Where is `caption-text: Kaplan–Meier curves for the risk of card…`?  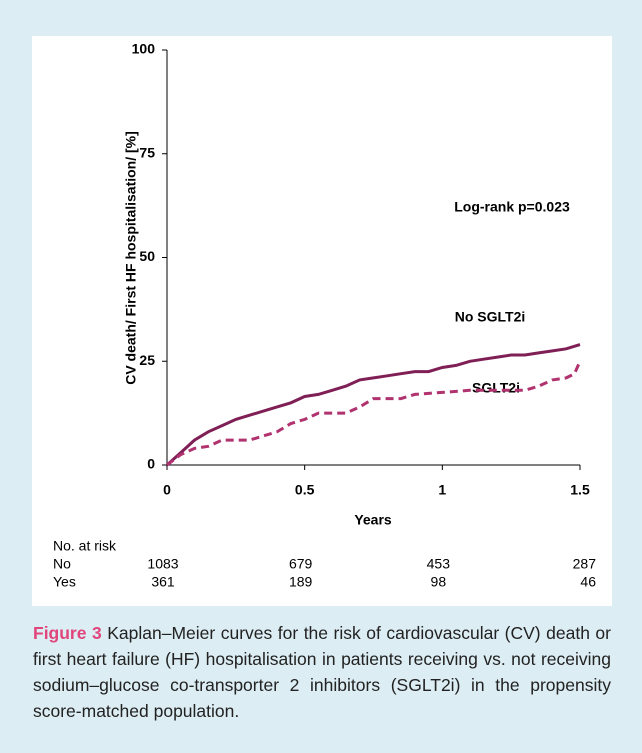 caption-text: Kaplan–Meier curves for the risk of card… is located at coordinates (322, 672).